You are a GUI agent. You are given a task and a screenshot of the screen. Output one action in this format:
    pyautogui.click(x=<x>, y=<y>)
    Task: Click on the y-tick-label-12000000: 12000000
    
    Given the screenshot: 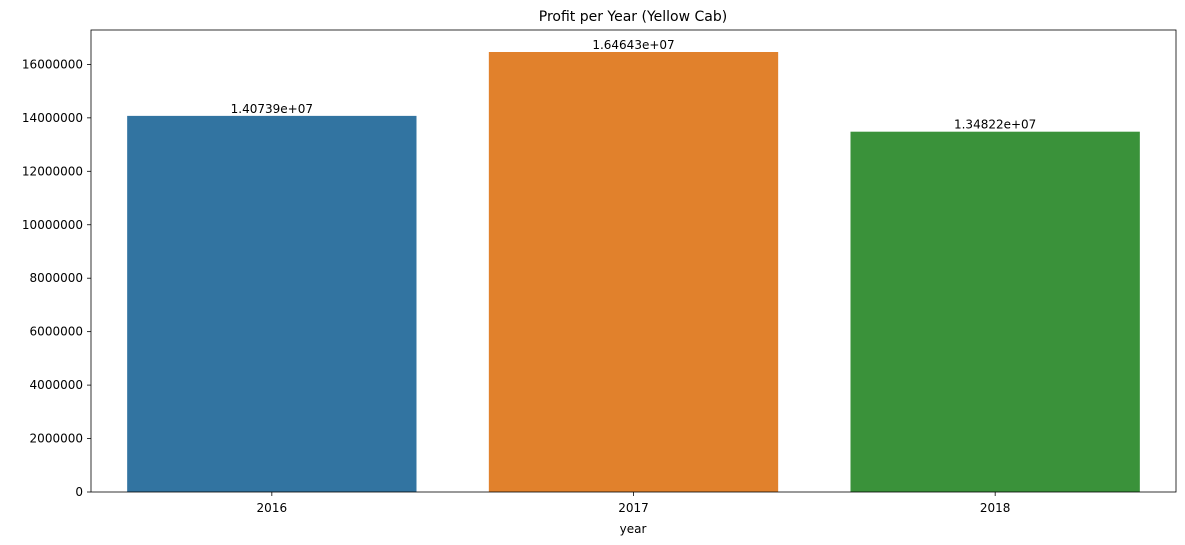 What is the action you would take?
    pyautogui.click(x=52, y=171)
    